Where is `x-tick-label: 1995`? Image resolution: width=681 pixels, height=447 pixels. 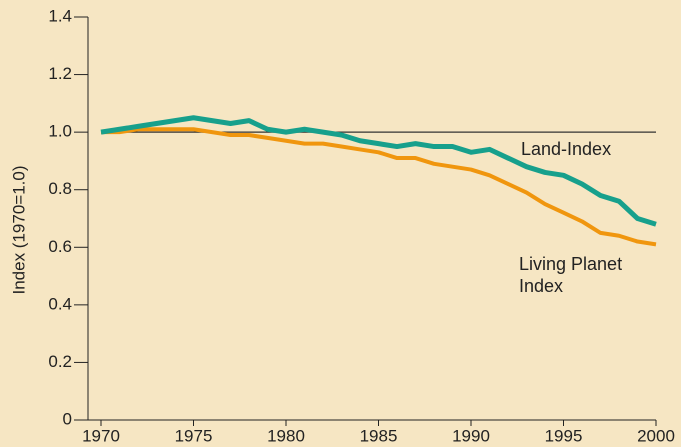 x-tick-label: 1995 is located at coordinates (564, 435).